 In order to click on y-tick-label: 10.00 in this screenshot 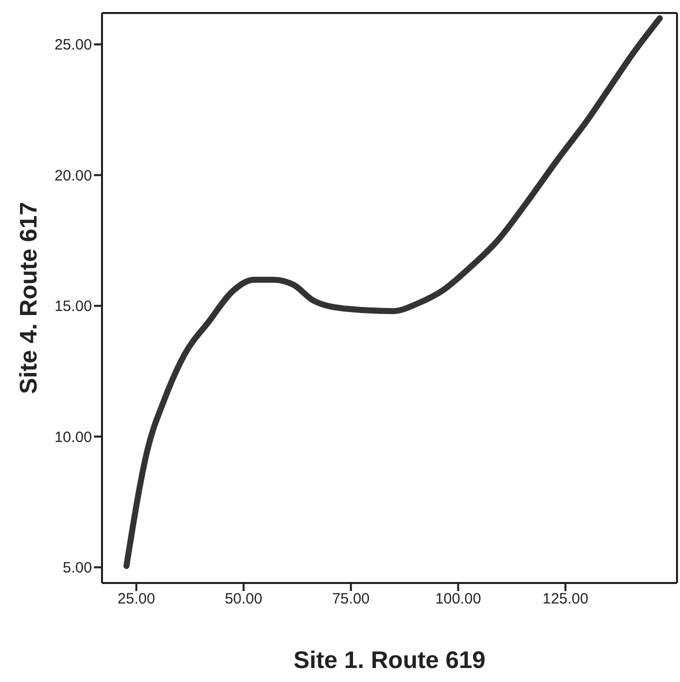, I will do `click(73, 437)`.